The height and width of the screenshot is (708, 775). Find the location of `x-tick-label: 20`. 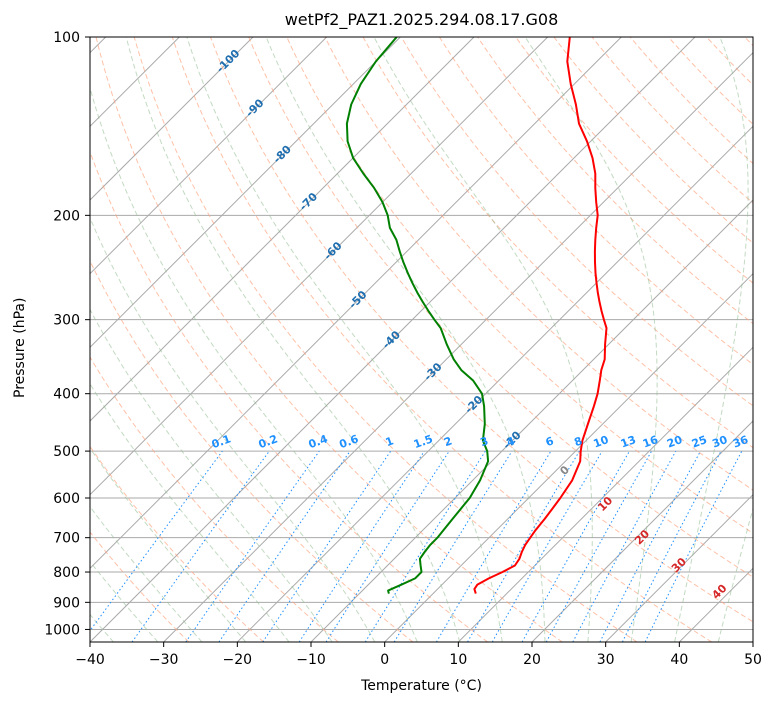

x-tick-label: 20 is located at coordinates (532, 660).